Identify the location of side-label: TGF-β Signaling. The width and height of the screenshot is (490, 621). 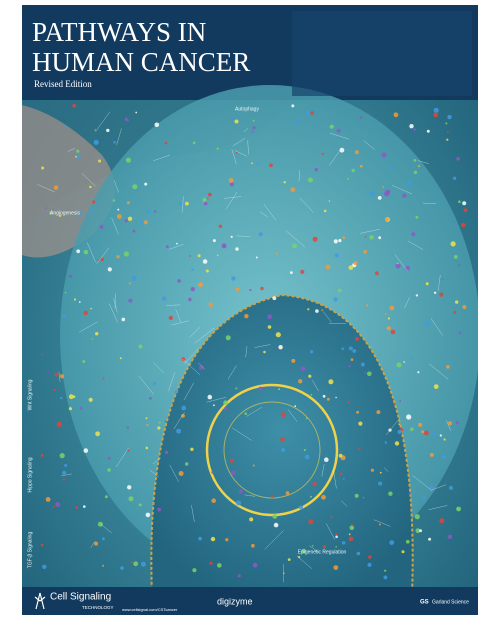
(30, 550).